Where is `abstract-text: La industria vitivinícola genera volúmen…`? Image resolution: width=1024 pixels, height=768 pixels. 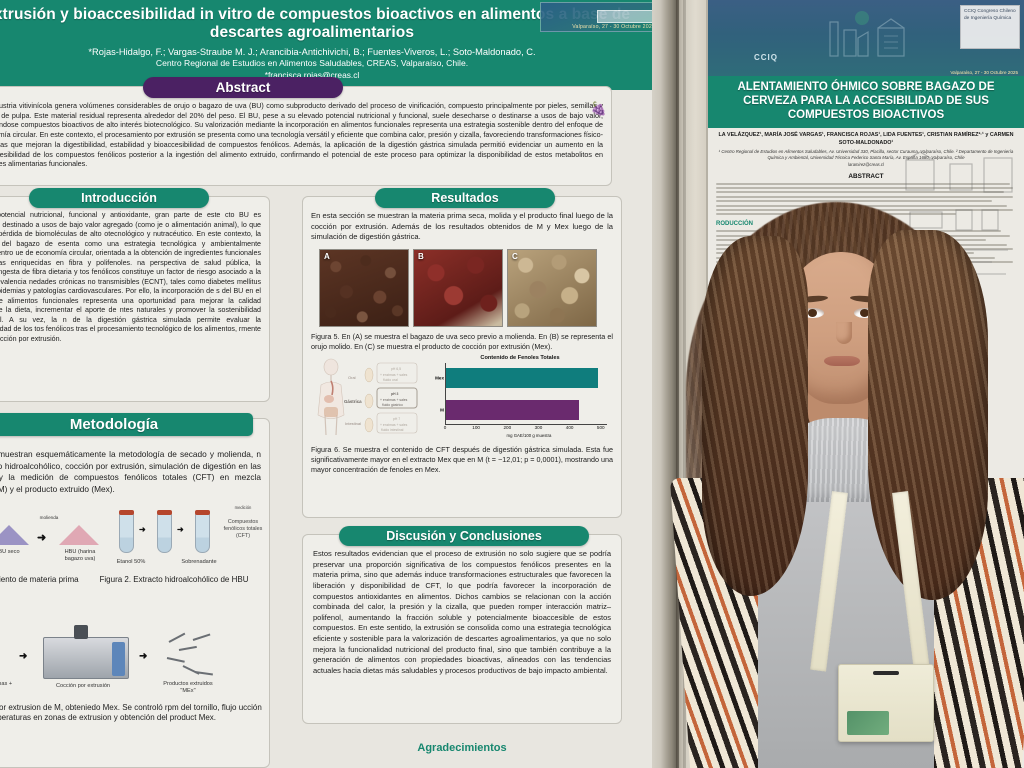 abstract-text: La industria vitivinícola genera volúmen… is located at coordinates (301, 135).